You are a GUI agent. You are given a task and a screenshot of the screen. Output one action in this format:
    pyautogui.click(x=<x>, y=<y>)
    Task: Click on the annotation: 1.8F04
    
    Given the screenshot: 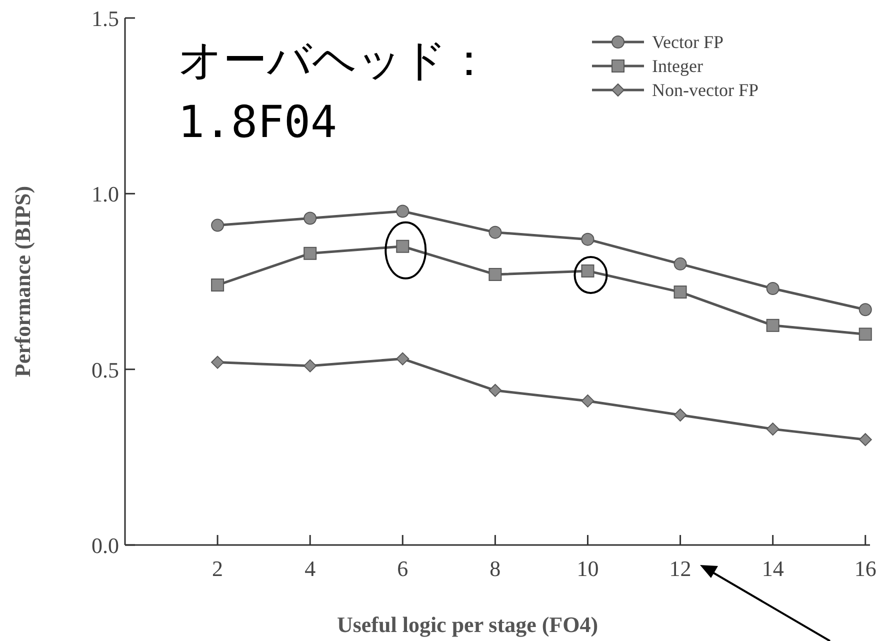 What is the action you would take?
    pyautogui.click(x=257, y=122)
    